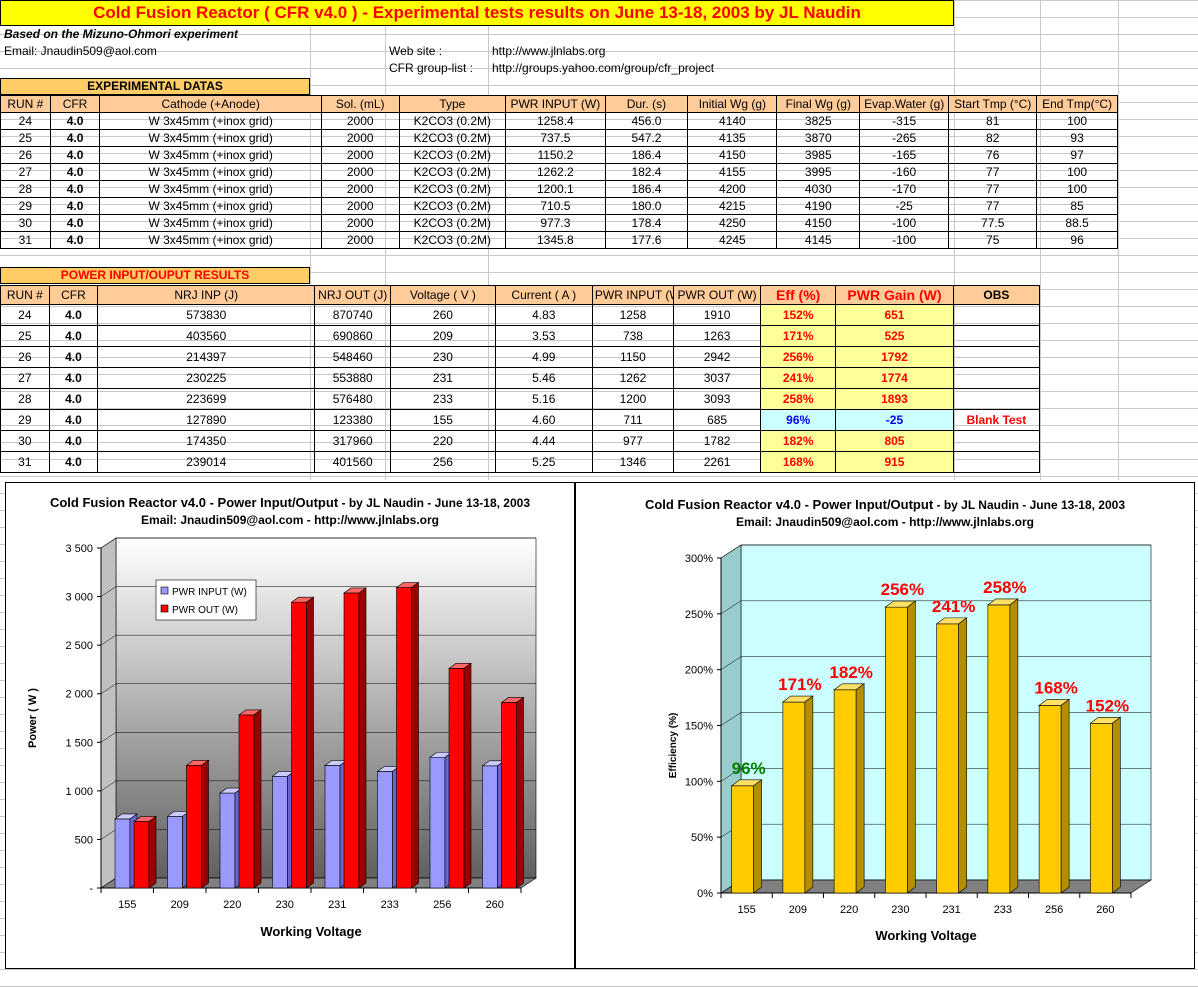 This screenshot has width=1198, height=987. What do you see at coordinates (894, 378) in the screenshot?
I see `power-gain-cell: 1774` at bounding box center [894, 378].